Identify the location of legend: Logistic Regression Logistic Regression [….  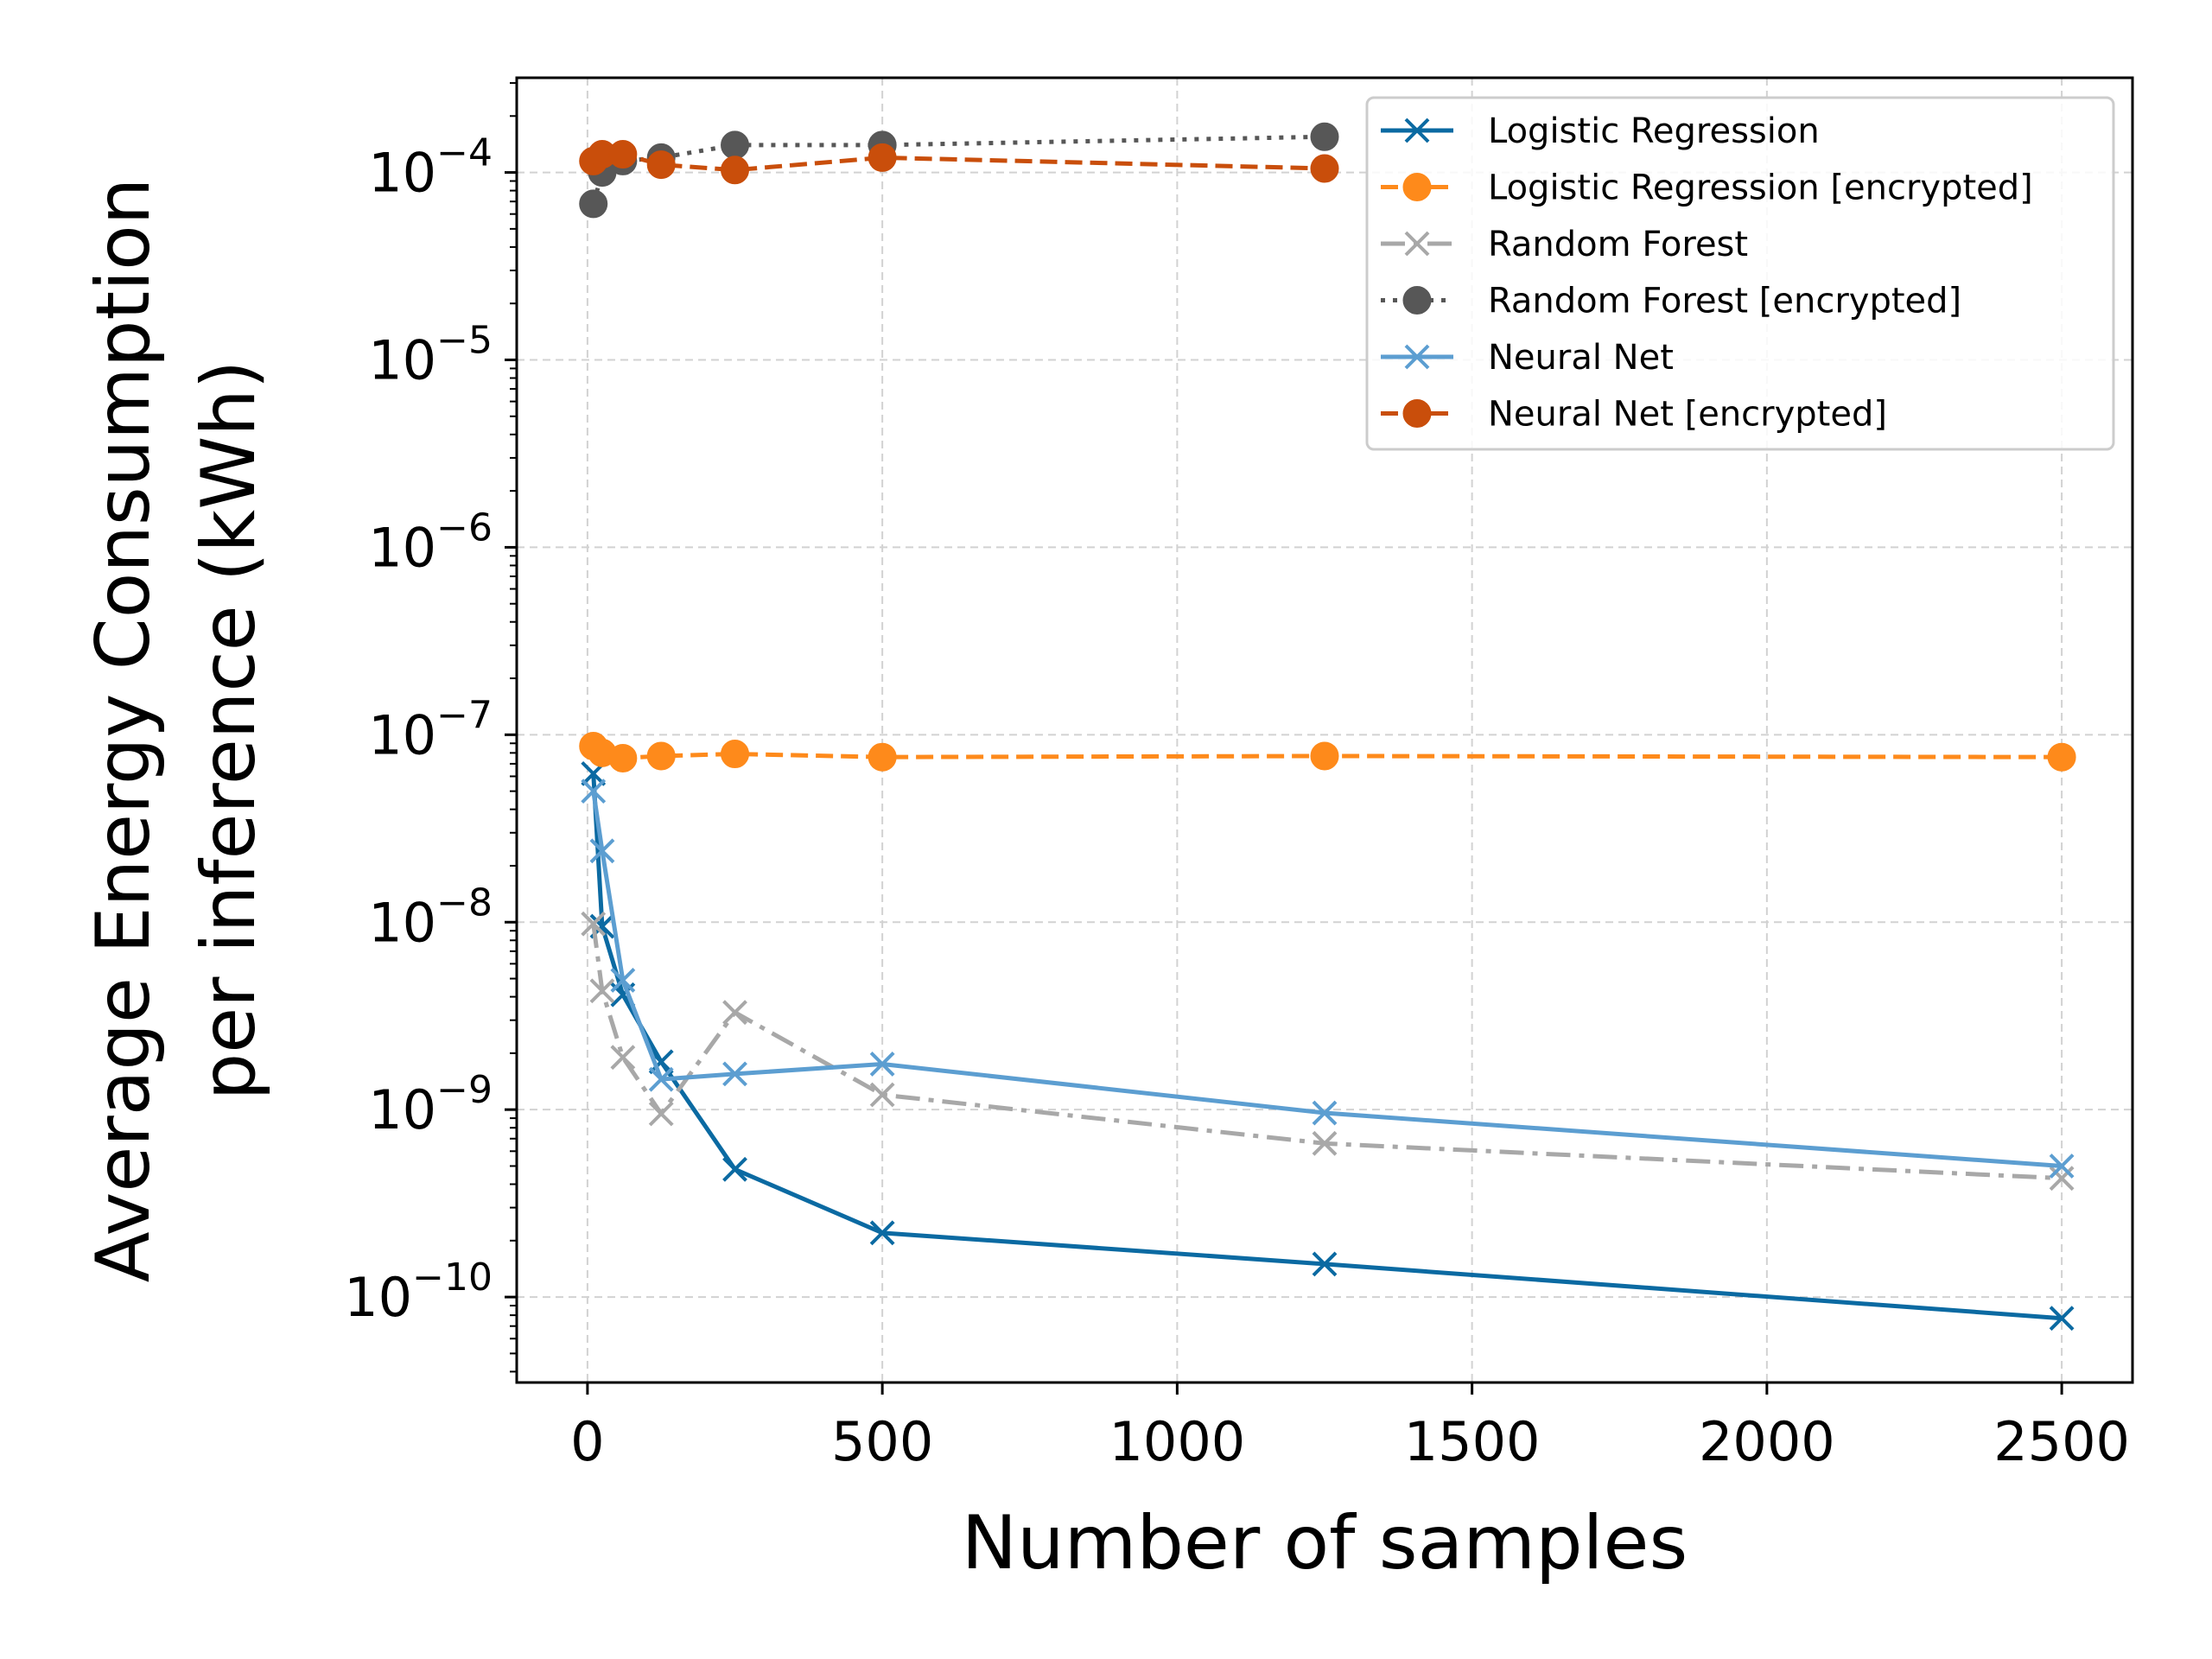
(1740, 273).